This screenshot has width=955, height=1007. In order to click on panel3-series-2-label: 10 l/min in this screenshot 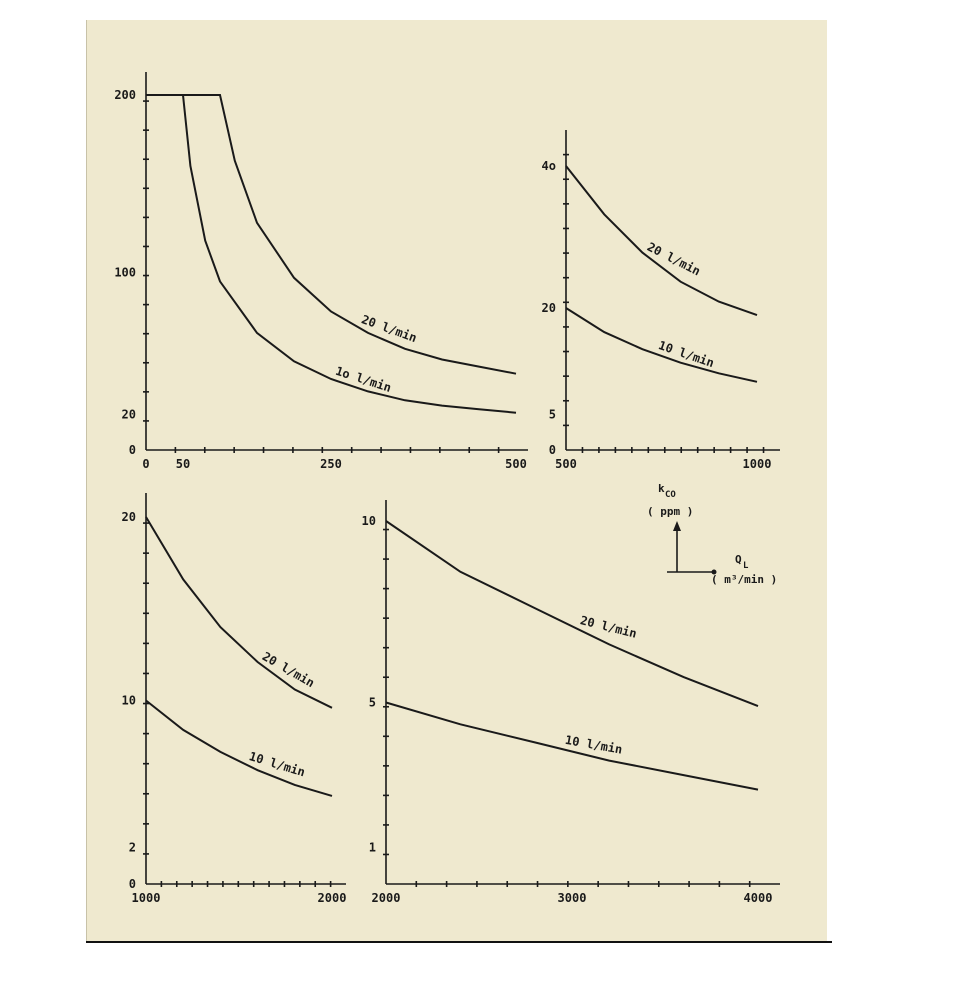, I will do `click(276, 764)`.